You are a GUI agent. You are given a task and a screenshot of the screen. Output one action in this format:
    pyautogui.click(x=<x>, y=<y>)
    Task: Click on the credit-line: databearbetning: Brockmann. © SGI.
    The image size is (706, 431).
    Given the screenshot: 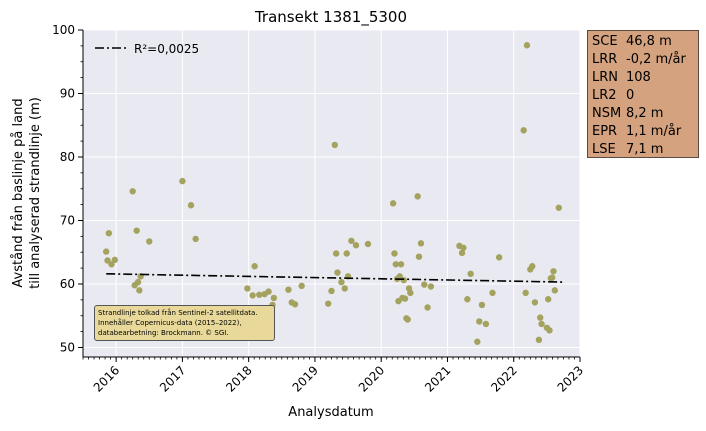 What is the action you would take?
    pyautogui.click(x=163, y=333)
    